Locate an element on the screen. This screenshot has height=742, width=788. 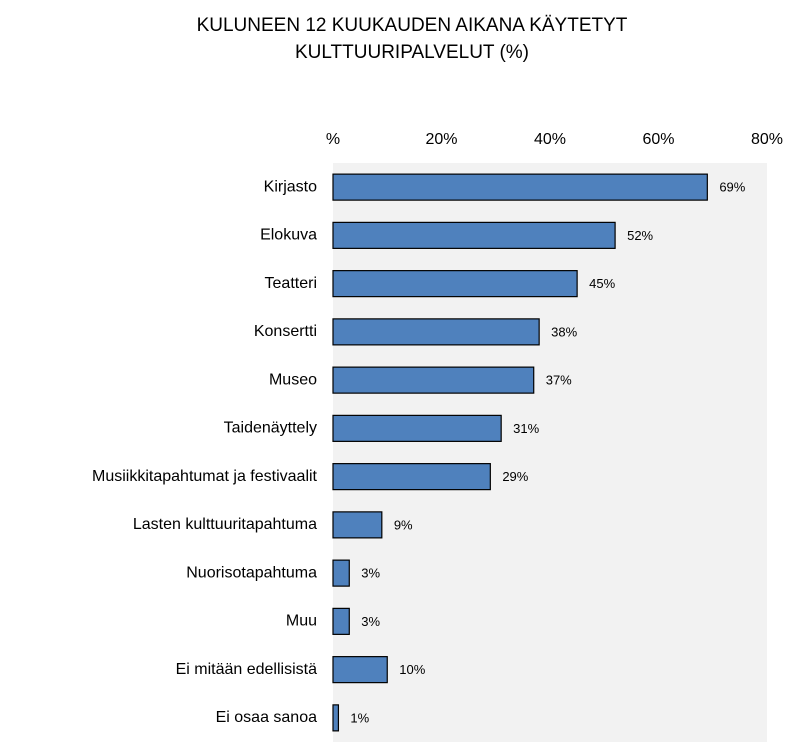
y-tick-label: Ei osaa sanoa is located at coordinates (267, 717).